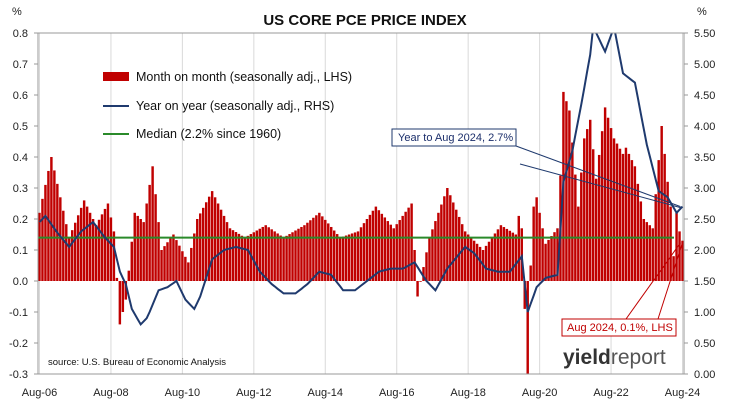 The image size is (730, 400). What do you see at coordinates (682, 393) in the screenshot?
I see `x-tick-label: Aug-24` at bounding box center [682, 393].